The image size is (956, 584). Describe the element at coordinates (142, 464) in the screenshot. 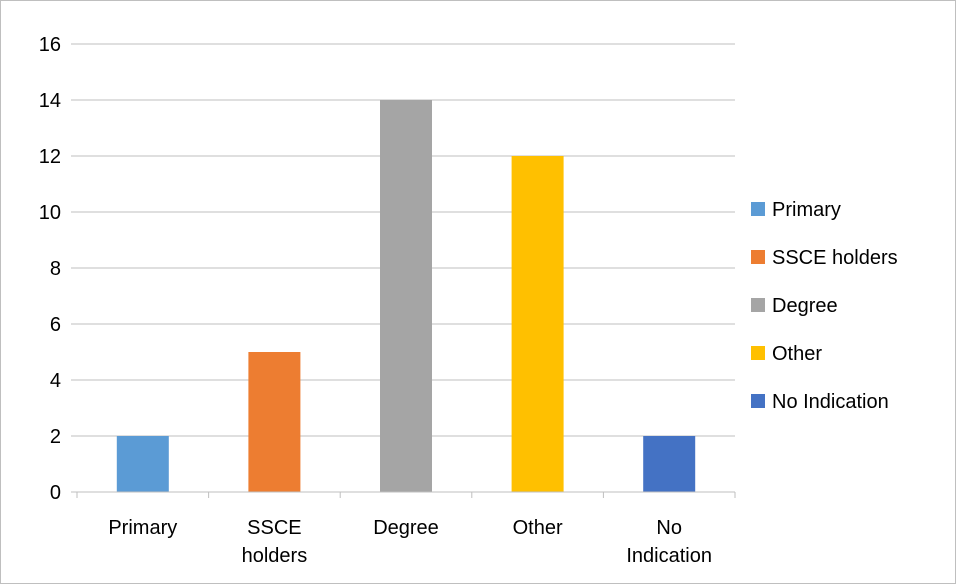

I see `bar-primary` at that location.